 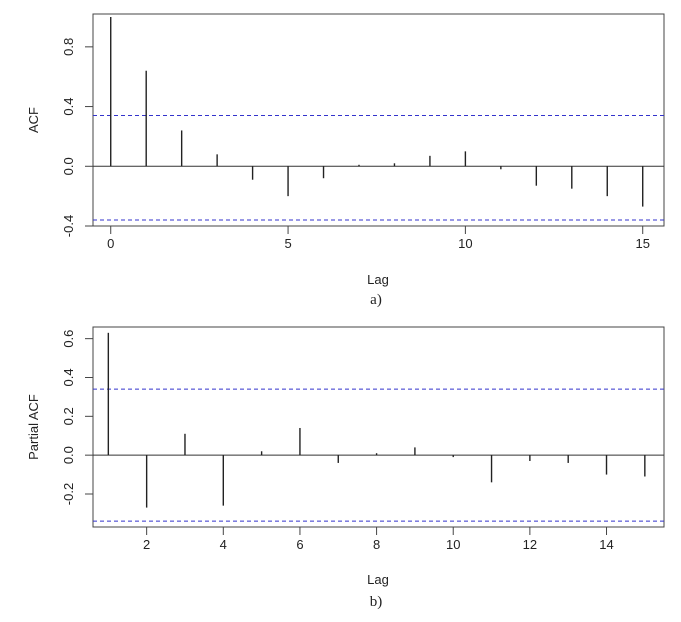 What do you see at coordinates (642, 243) in the screenshot?
I see `acf-x-tick-label-15: 15` at bounding box center [642, 243].